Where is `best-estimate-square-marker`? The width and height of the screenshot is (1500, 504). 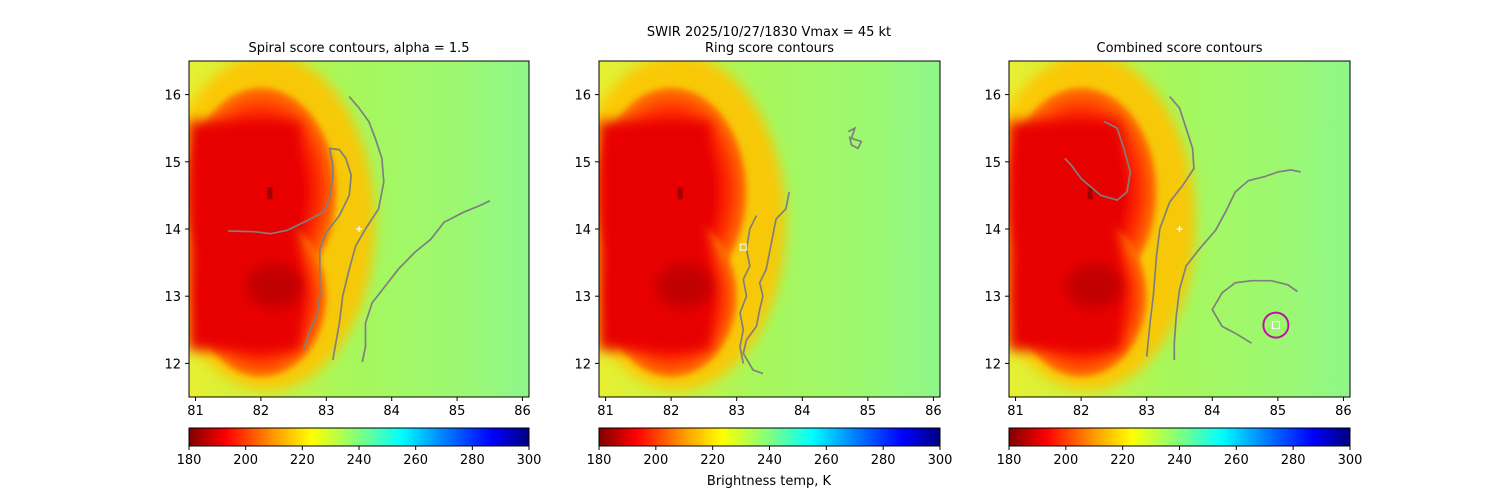 best-estimate-square-marker is located at coordinates (1275, 325).